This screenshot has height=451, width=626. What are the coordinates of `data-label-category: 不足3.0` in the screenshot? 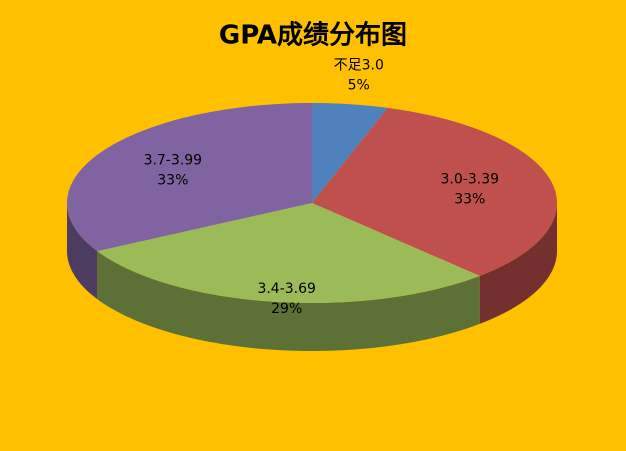 It's located at (359, 66).